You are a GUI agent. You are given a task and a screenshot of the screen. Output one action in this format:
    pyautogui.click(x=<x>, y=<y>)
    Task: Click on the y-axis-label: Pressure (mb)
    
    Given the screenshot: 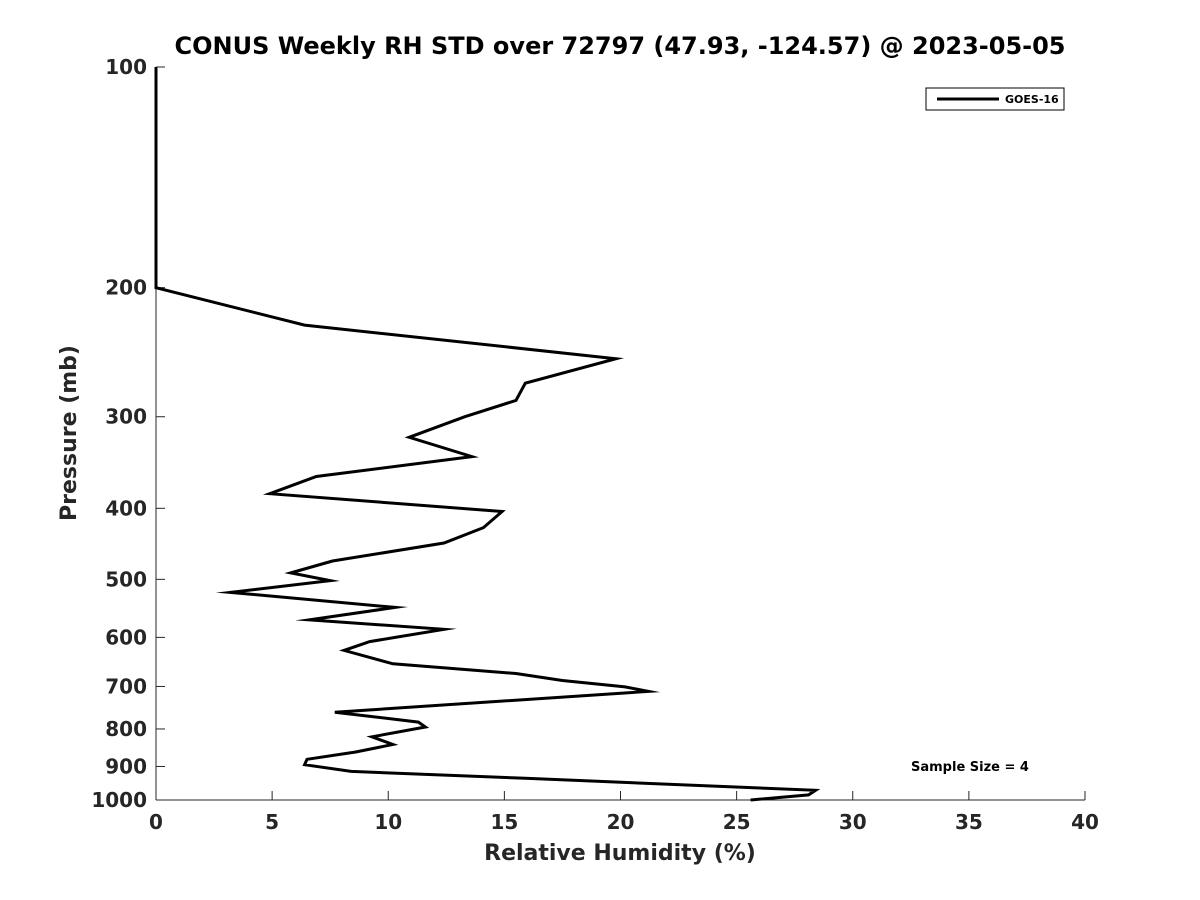 What is the action you would take?
    pyautogui.click(x=69, y=433)
    